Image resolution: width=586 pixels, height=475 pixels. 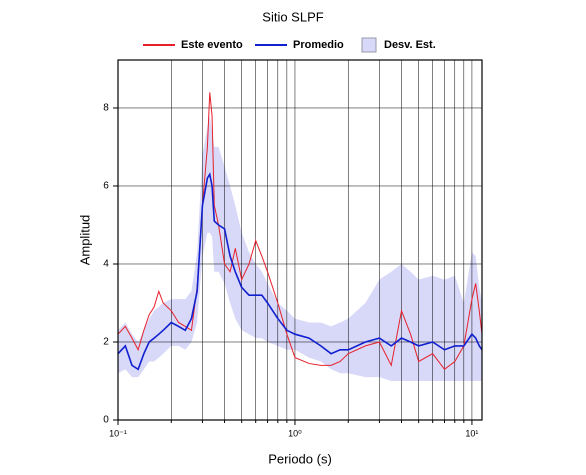 What do you see at coordinates (212, 45) in the screenshot?
I see `legend-label: Este evento` at bounding box center [212, 45].